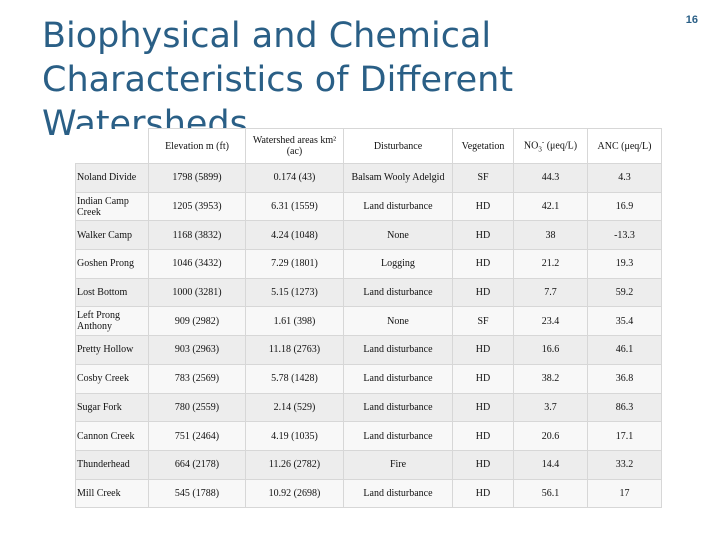  Describe the element at coordinates (294, 146) in the screenshot. I see `header-area: Watershed areas km² (ac)` at that location.